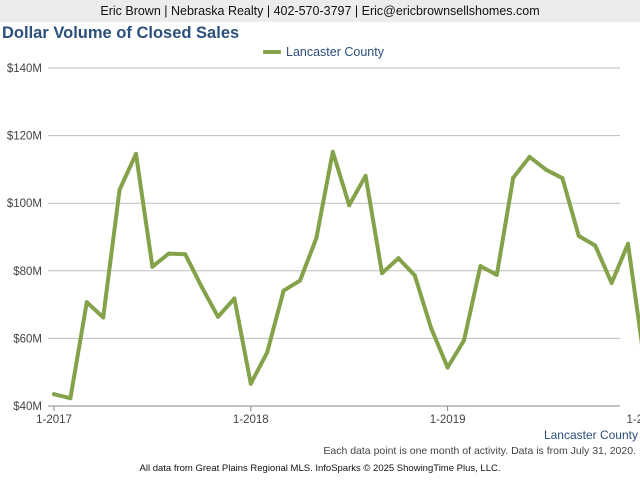  I want to click on y-tick-label: $100M, so click(24, 204).